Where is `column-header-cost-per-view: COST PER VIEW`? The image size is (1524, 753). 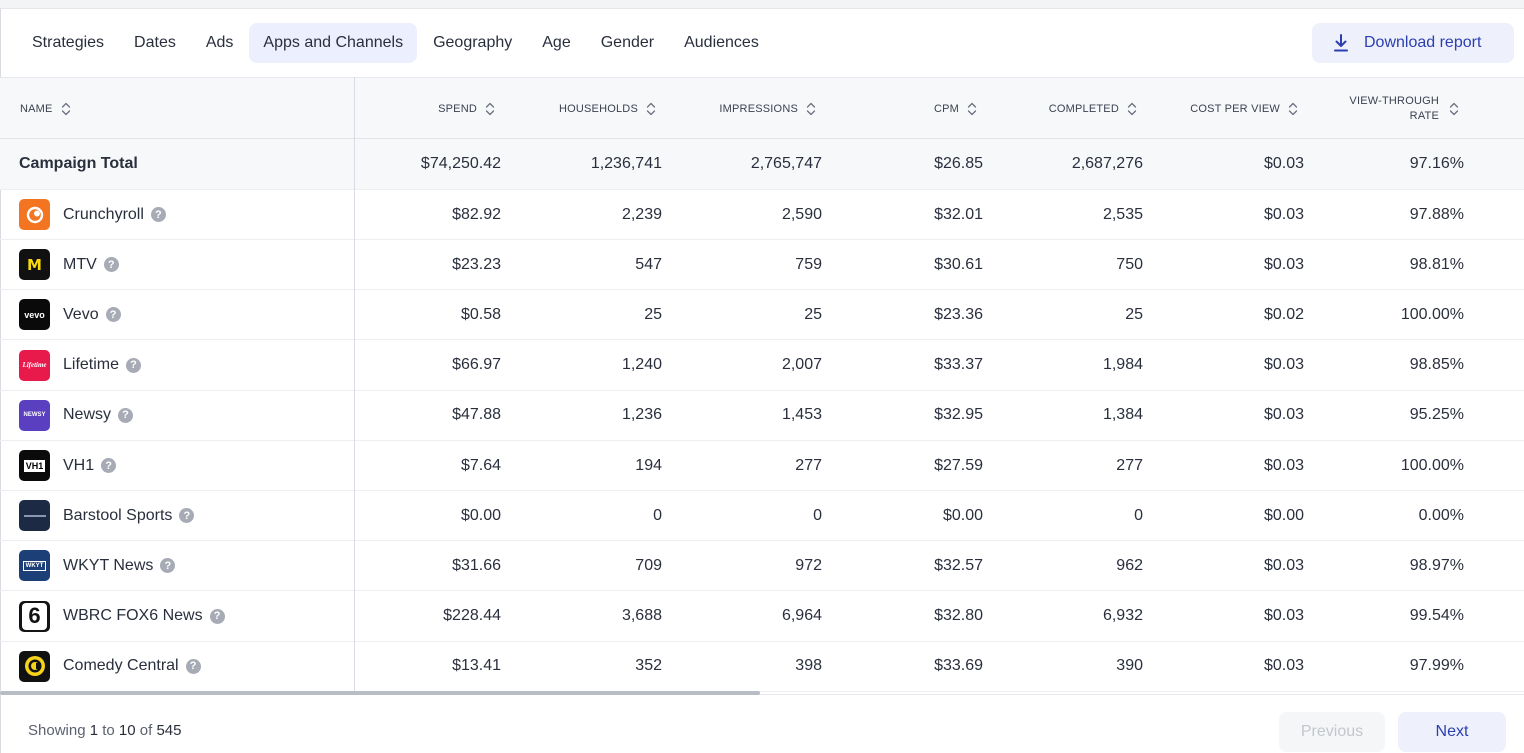
column-header-cost-per-view: COST PER VIEW is located at coordinates (1245, 109).